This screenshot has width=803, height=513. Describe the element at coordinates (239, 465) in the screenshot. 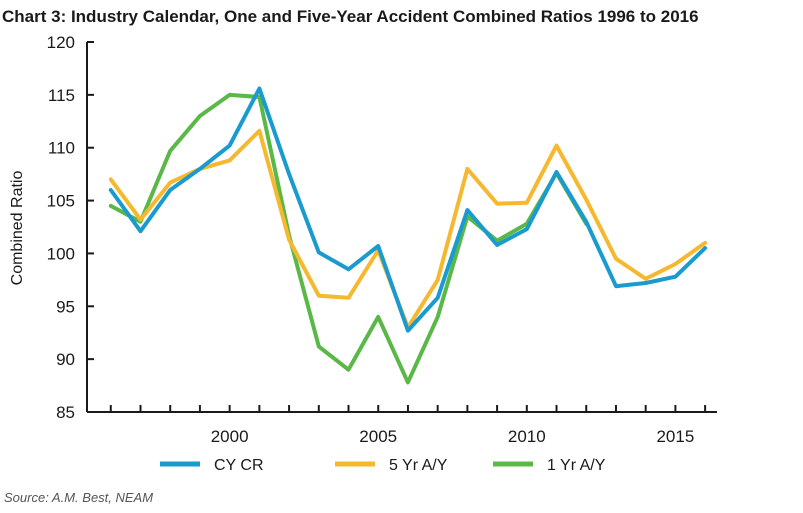

I see `legend-label-cy-cr: CY CR` at that location.